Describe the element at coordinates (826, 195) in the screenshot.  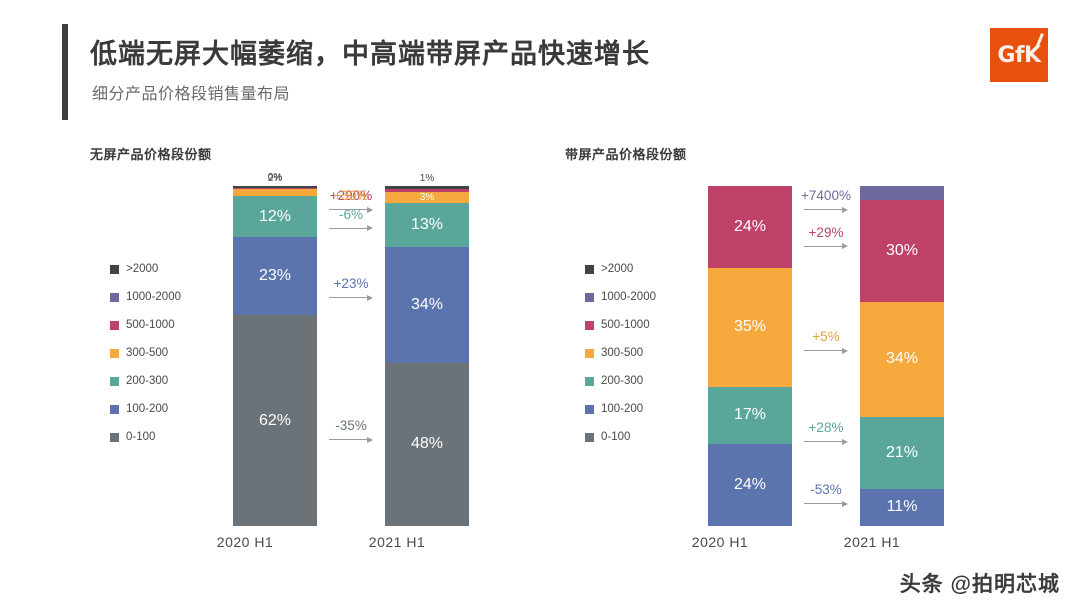
I see `growth-annotation-value: +7400%` at that location.